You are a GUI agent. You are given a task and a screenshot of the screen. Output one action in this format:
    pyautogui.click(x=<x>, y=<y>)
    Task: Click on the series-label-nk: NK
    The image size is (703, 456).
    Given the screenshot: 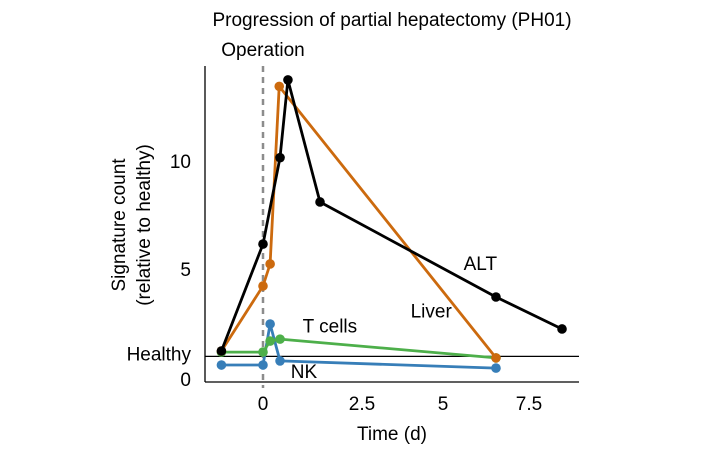 What is the action you would take?
    pyautogui.click(x=304, y=372)
    